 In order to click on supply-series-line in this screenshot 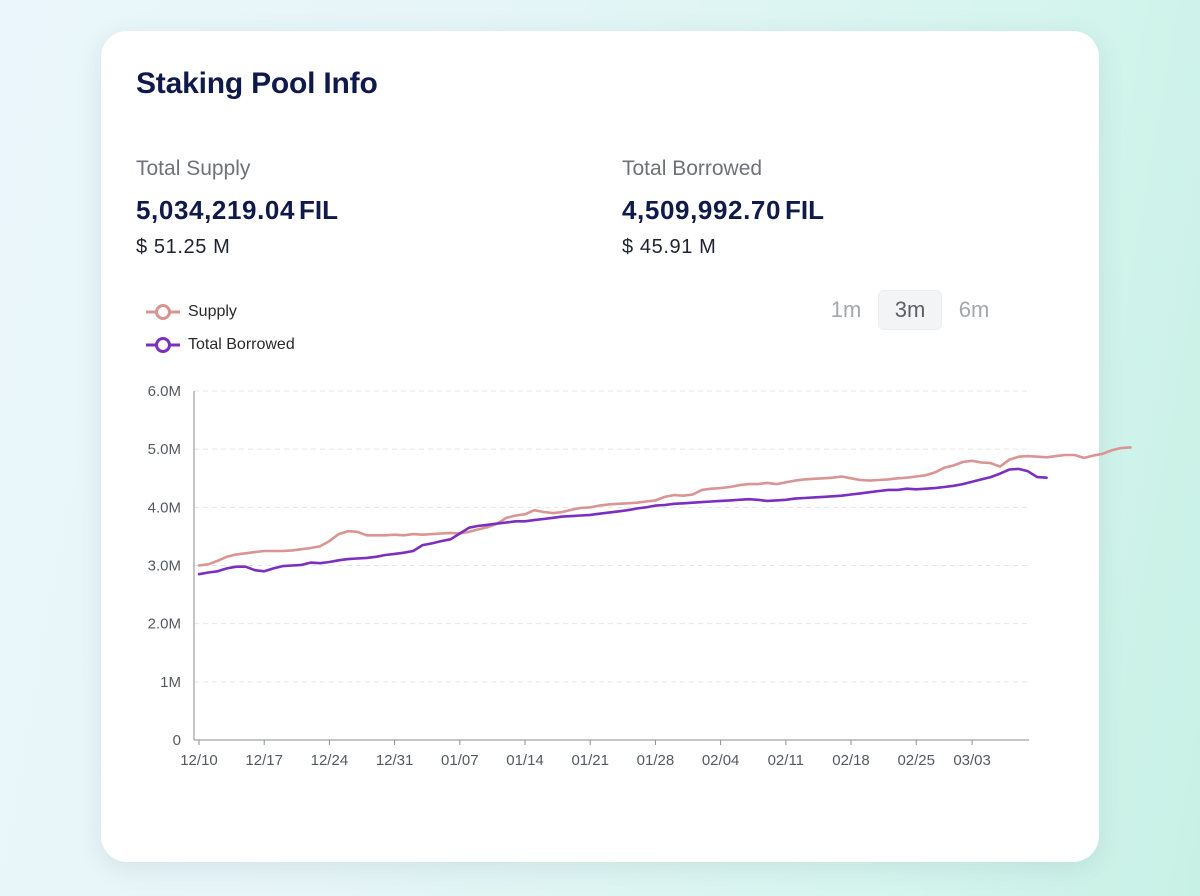, I will do `click(664, 506)`.